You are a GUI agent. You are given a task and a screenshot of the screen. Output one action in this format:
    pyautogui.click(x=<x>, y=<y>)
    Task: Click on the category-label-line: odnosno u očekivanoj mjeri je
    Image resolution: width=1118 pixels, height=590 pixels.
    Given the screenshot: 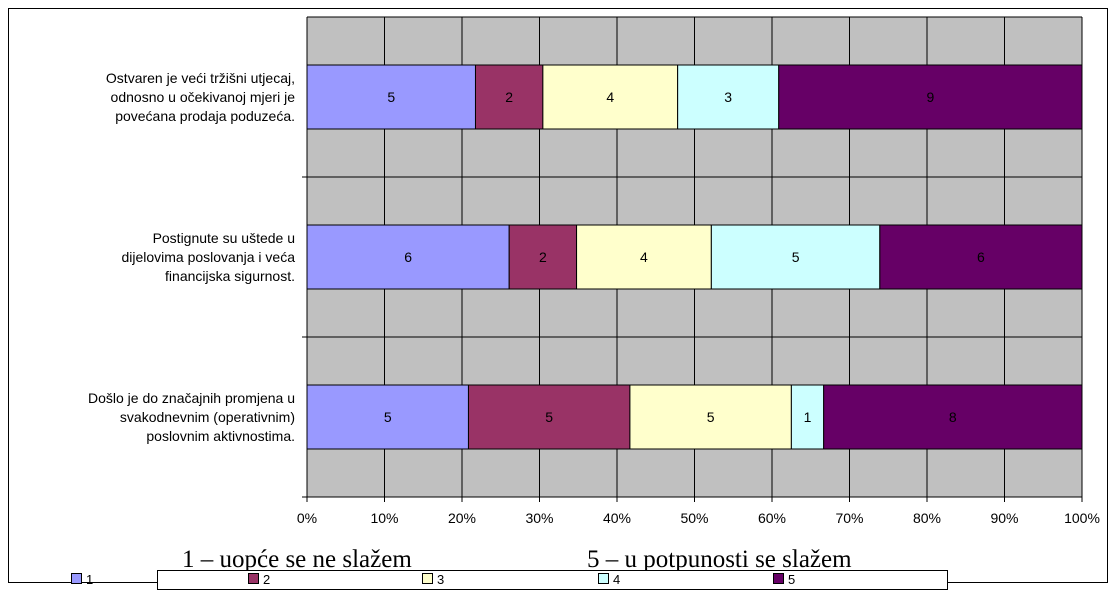 What is the action you would take?
    pyautogui.click(x=202, y=96)
    